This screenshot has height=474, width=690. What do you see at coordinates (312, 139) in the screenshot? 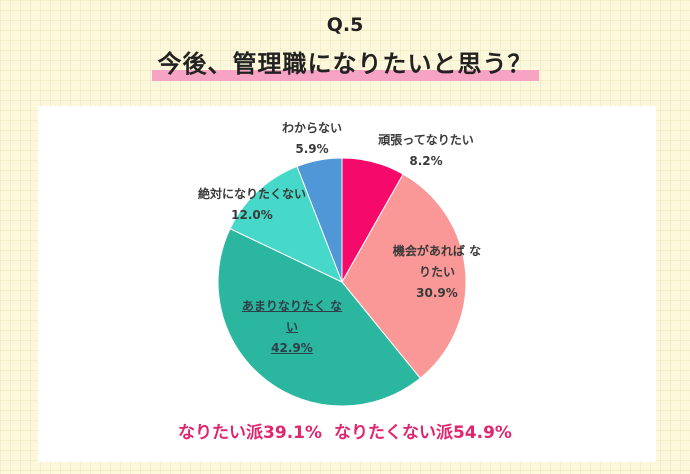
I see `slice-label-wakaranai: わからない 5.9%` at bounding box center [312, 139].